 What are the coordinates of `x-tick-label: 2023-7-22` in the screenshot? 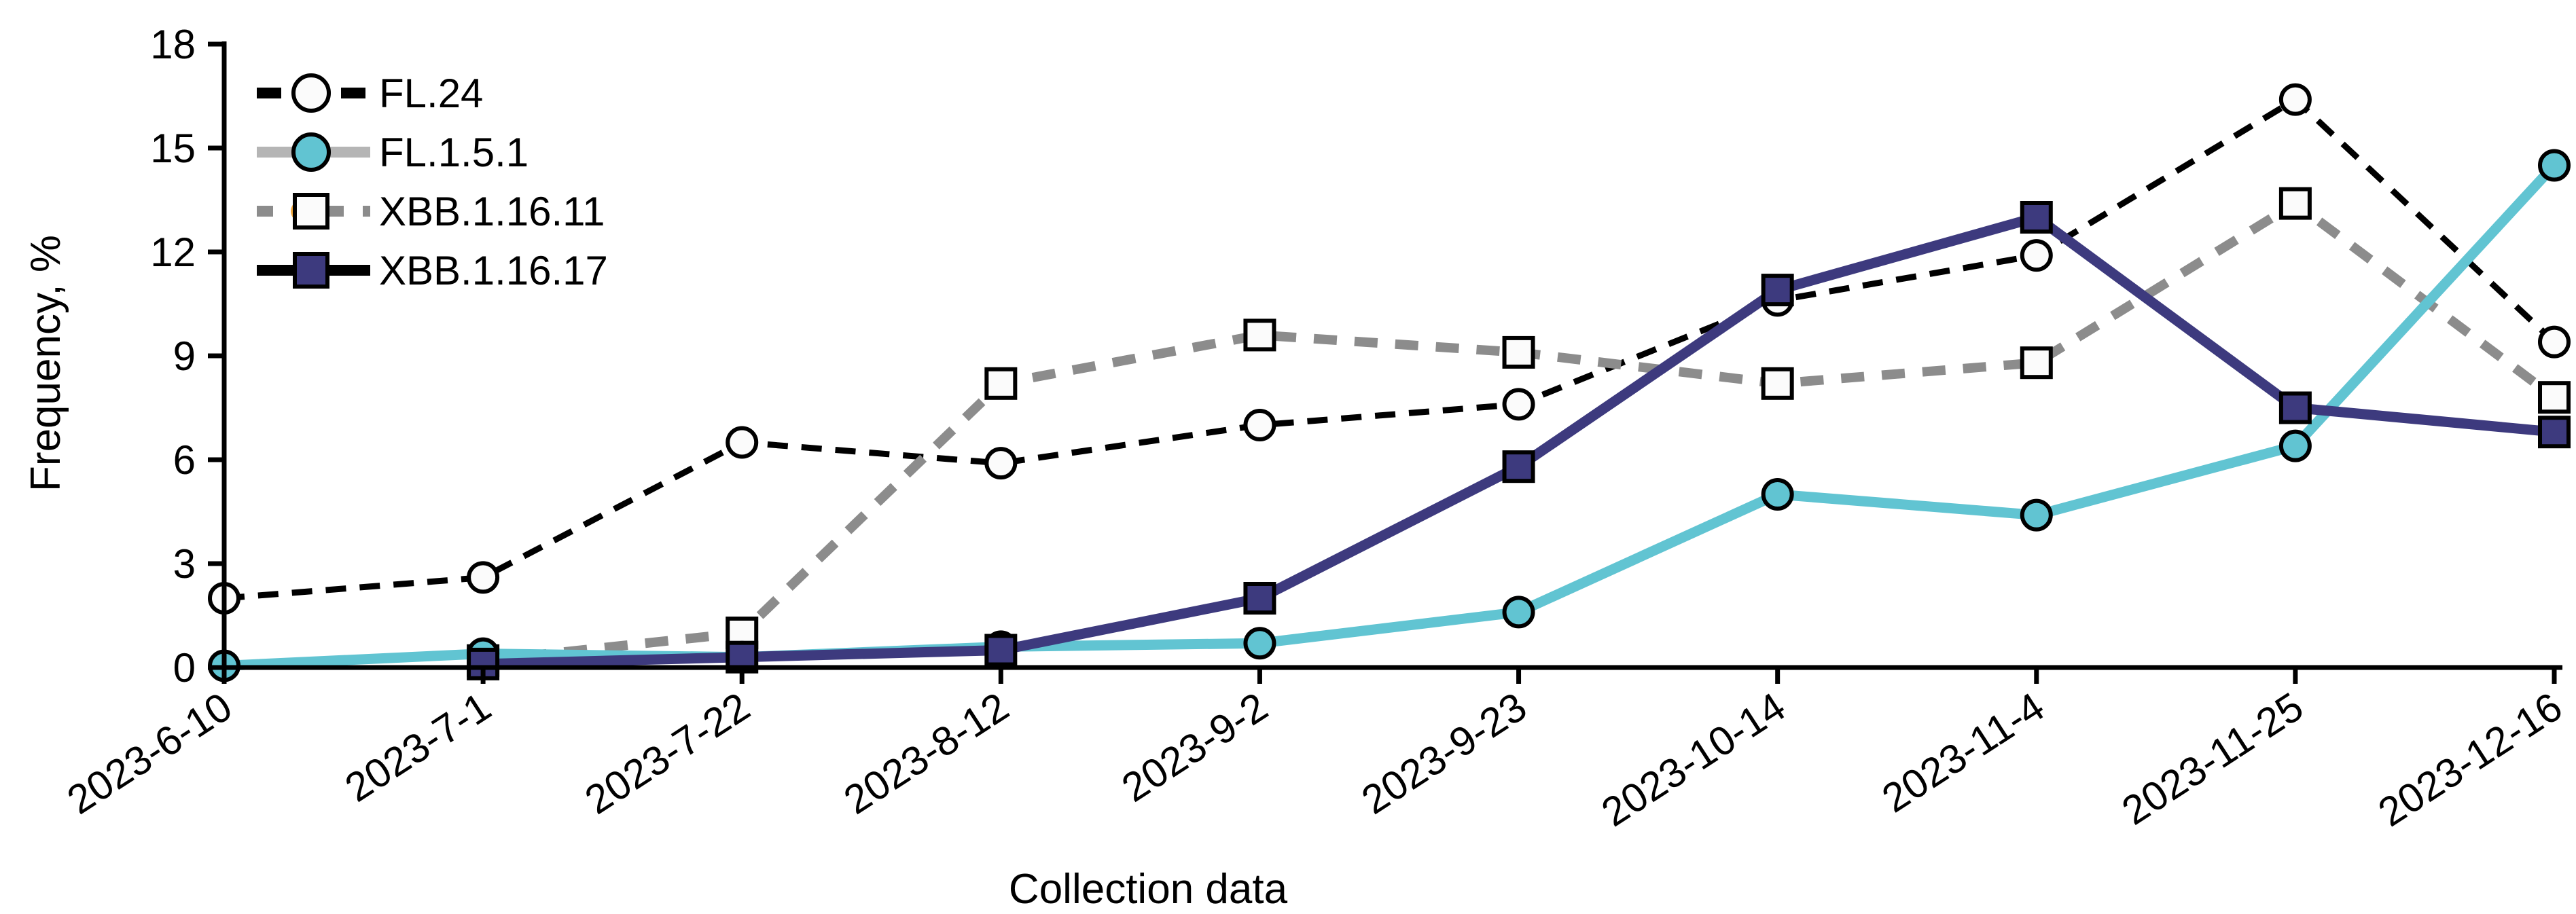 It's located at (667, 754).